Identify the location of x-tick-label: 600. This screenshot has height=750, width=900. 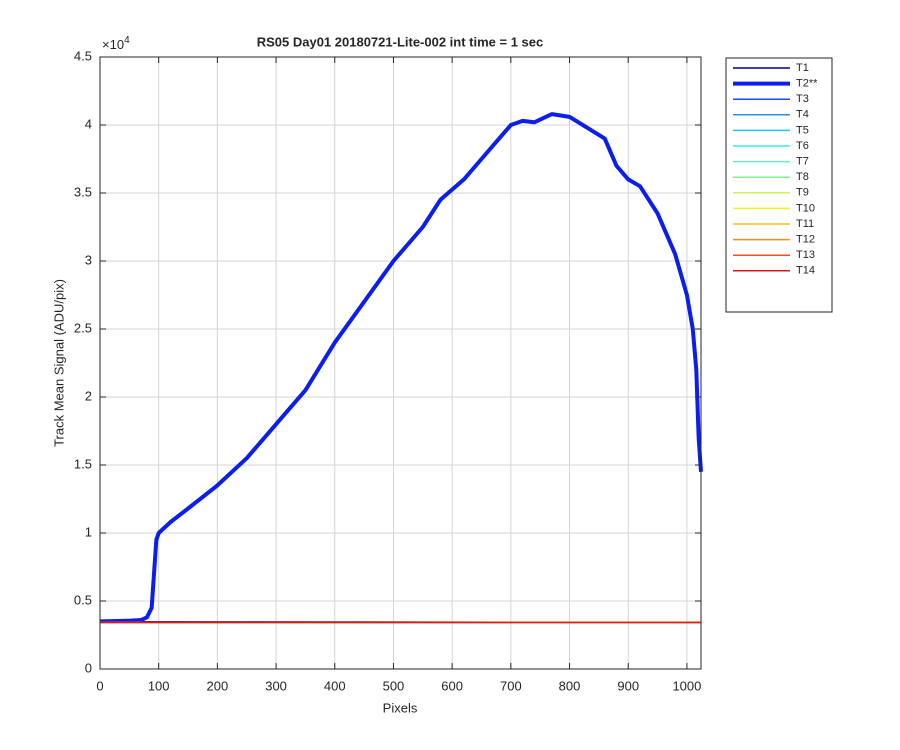
(452, 685).